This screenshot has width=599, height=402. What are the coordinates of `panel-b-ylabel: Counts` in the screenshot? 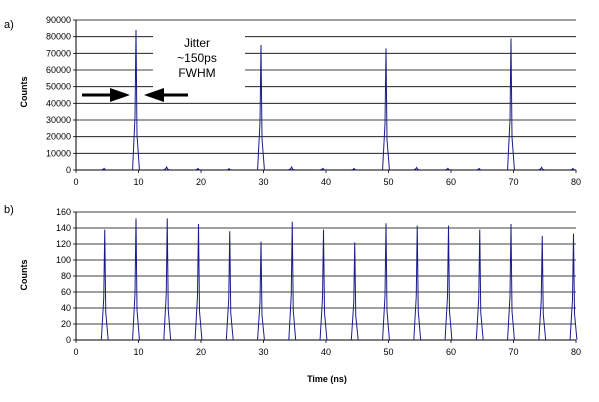 It's located at (24, 275).